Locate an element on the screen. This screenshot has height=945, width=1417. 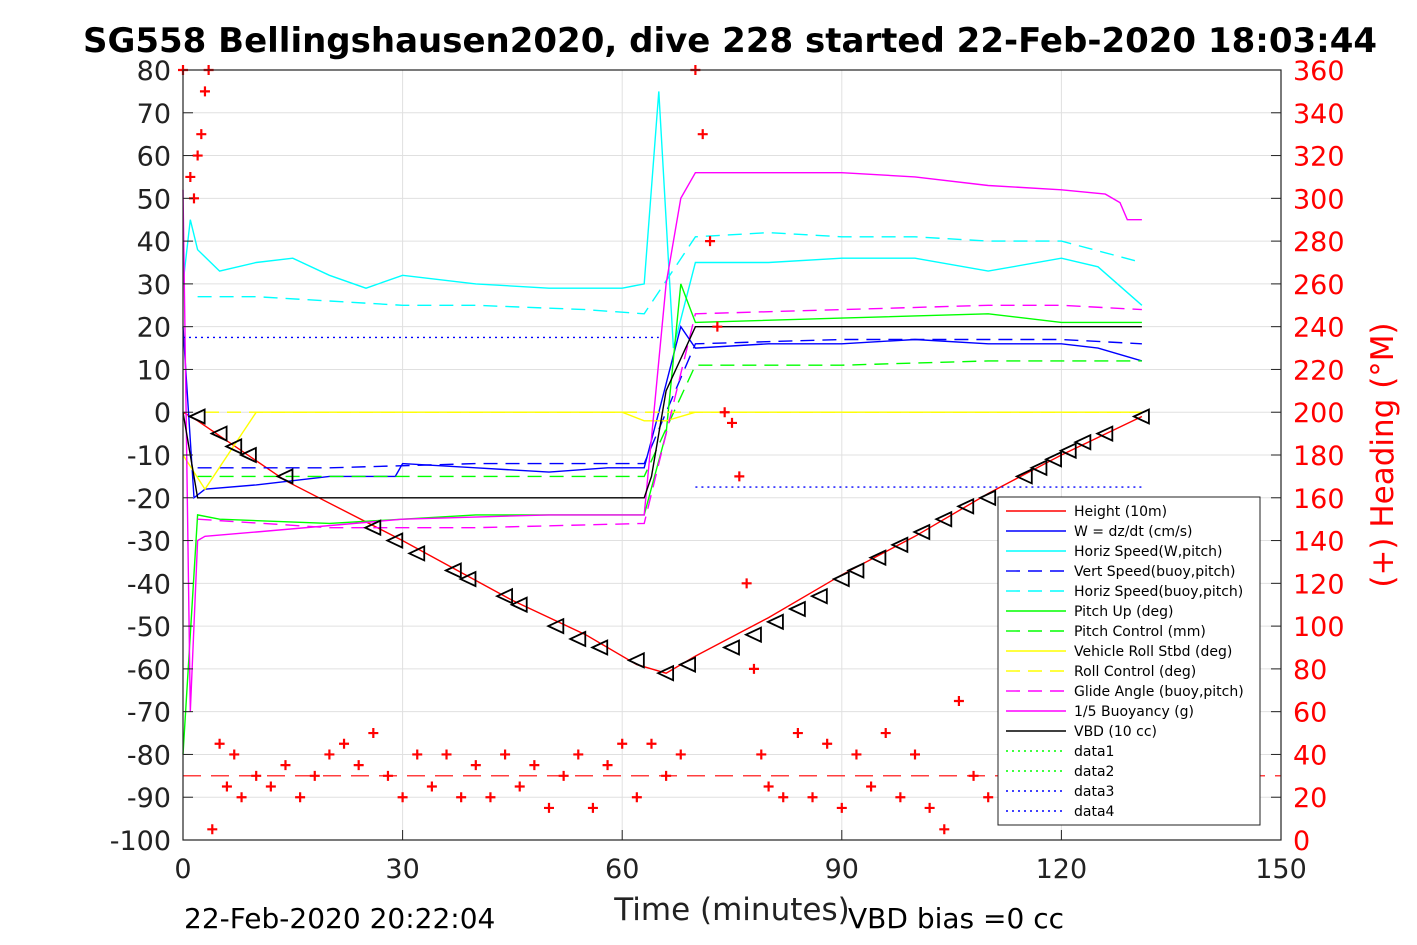
y-tick-label: -50 is located at coordinates (149, 627).